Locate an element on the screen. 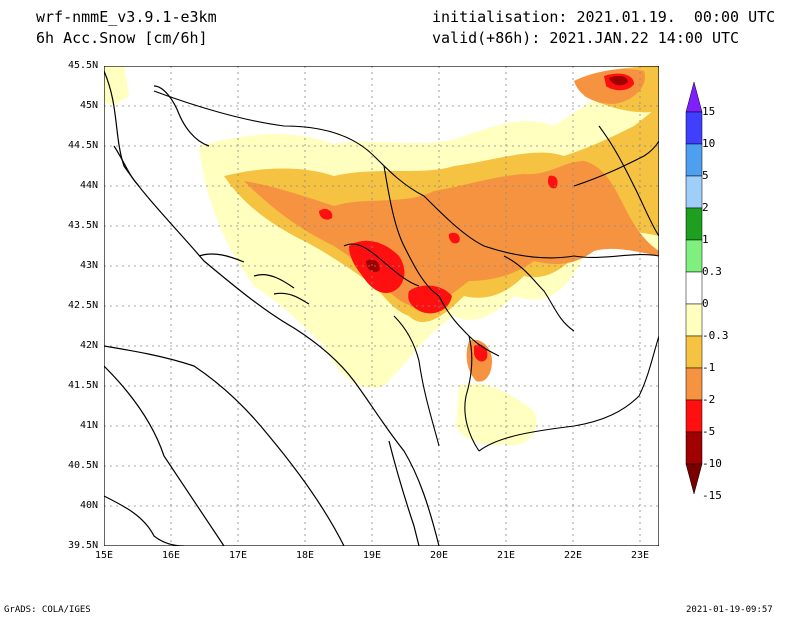  colorbar-label: 0 is located at coordinates (705, 303).